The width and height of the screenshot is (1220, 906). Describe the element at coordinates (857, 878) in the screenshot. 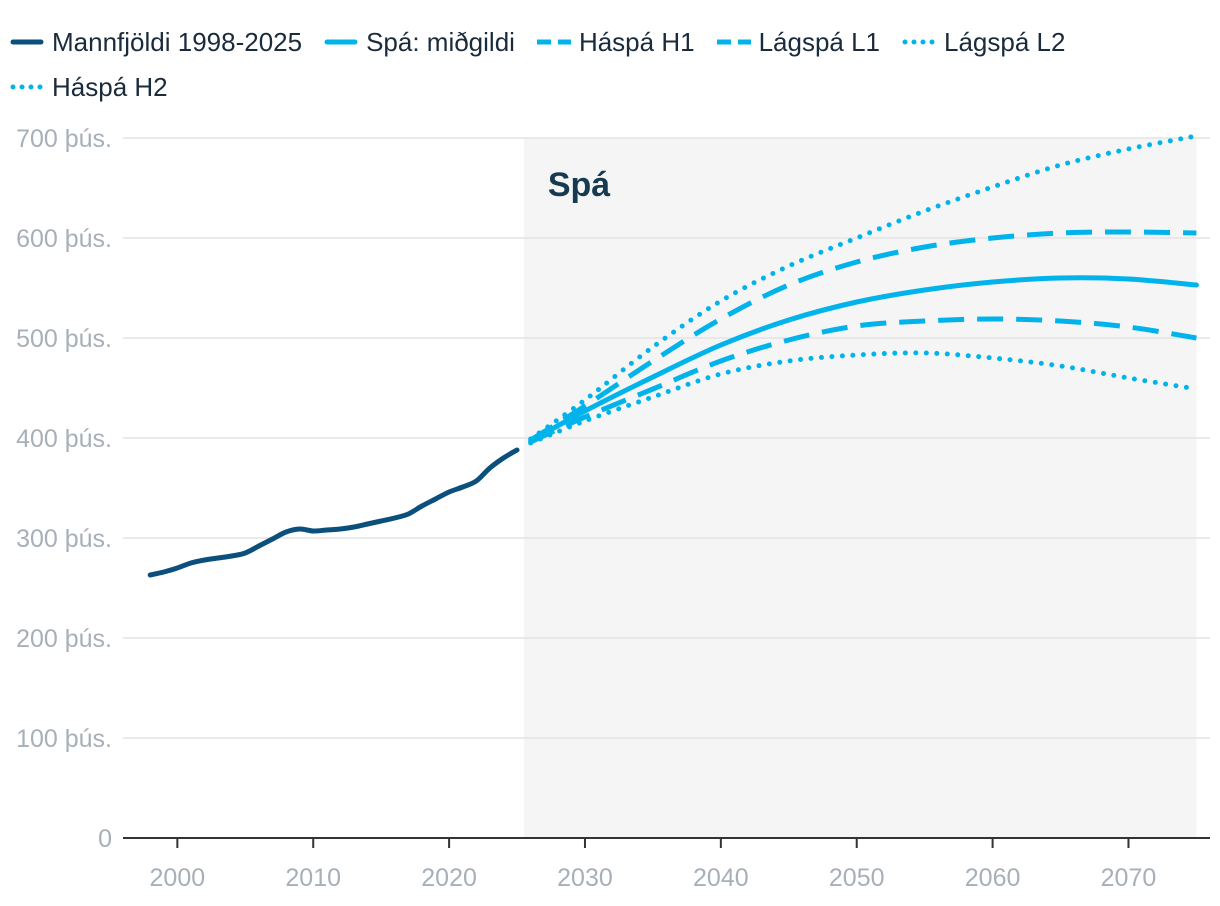

I see `x-tick-label: 2050` at that location.